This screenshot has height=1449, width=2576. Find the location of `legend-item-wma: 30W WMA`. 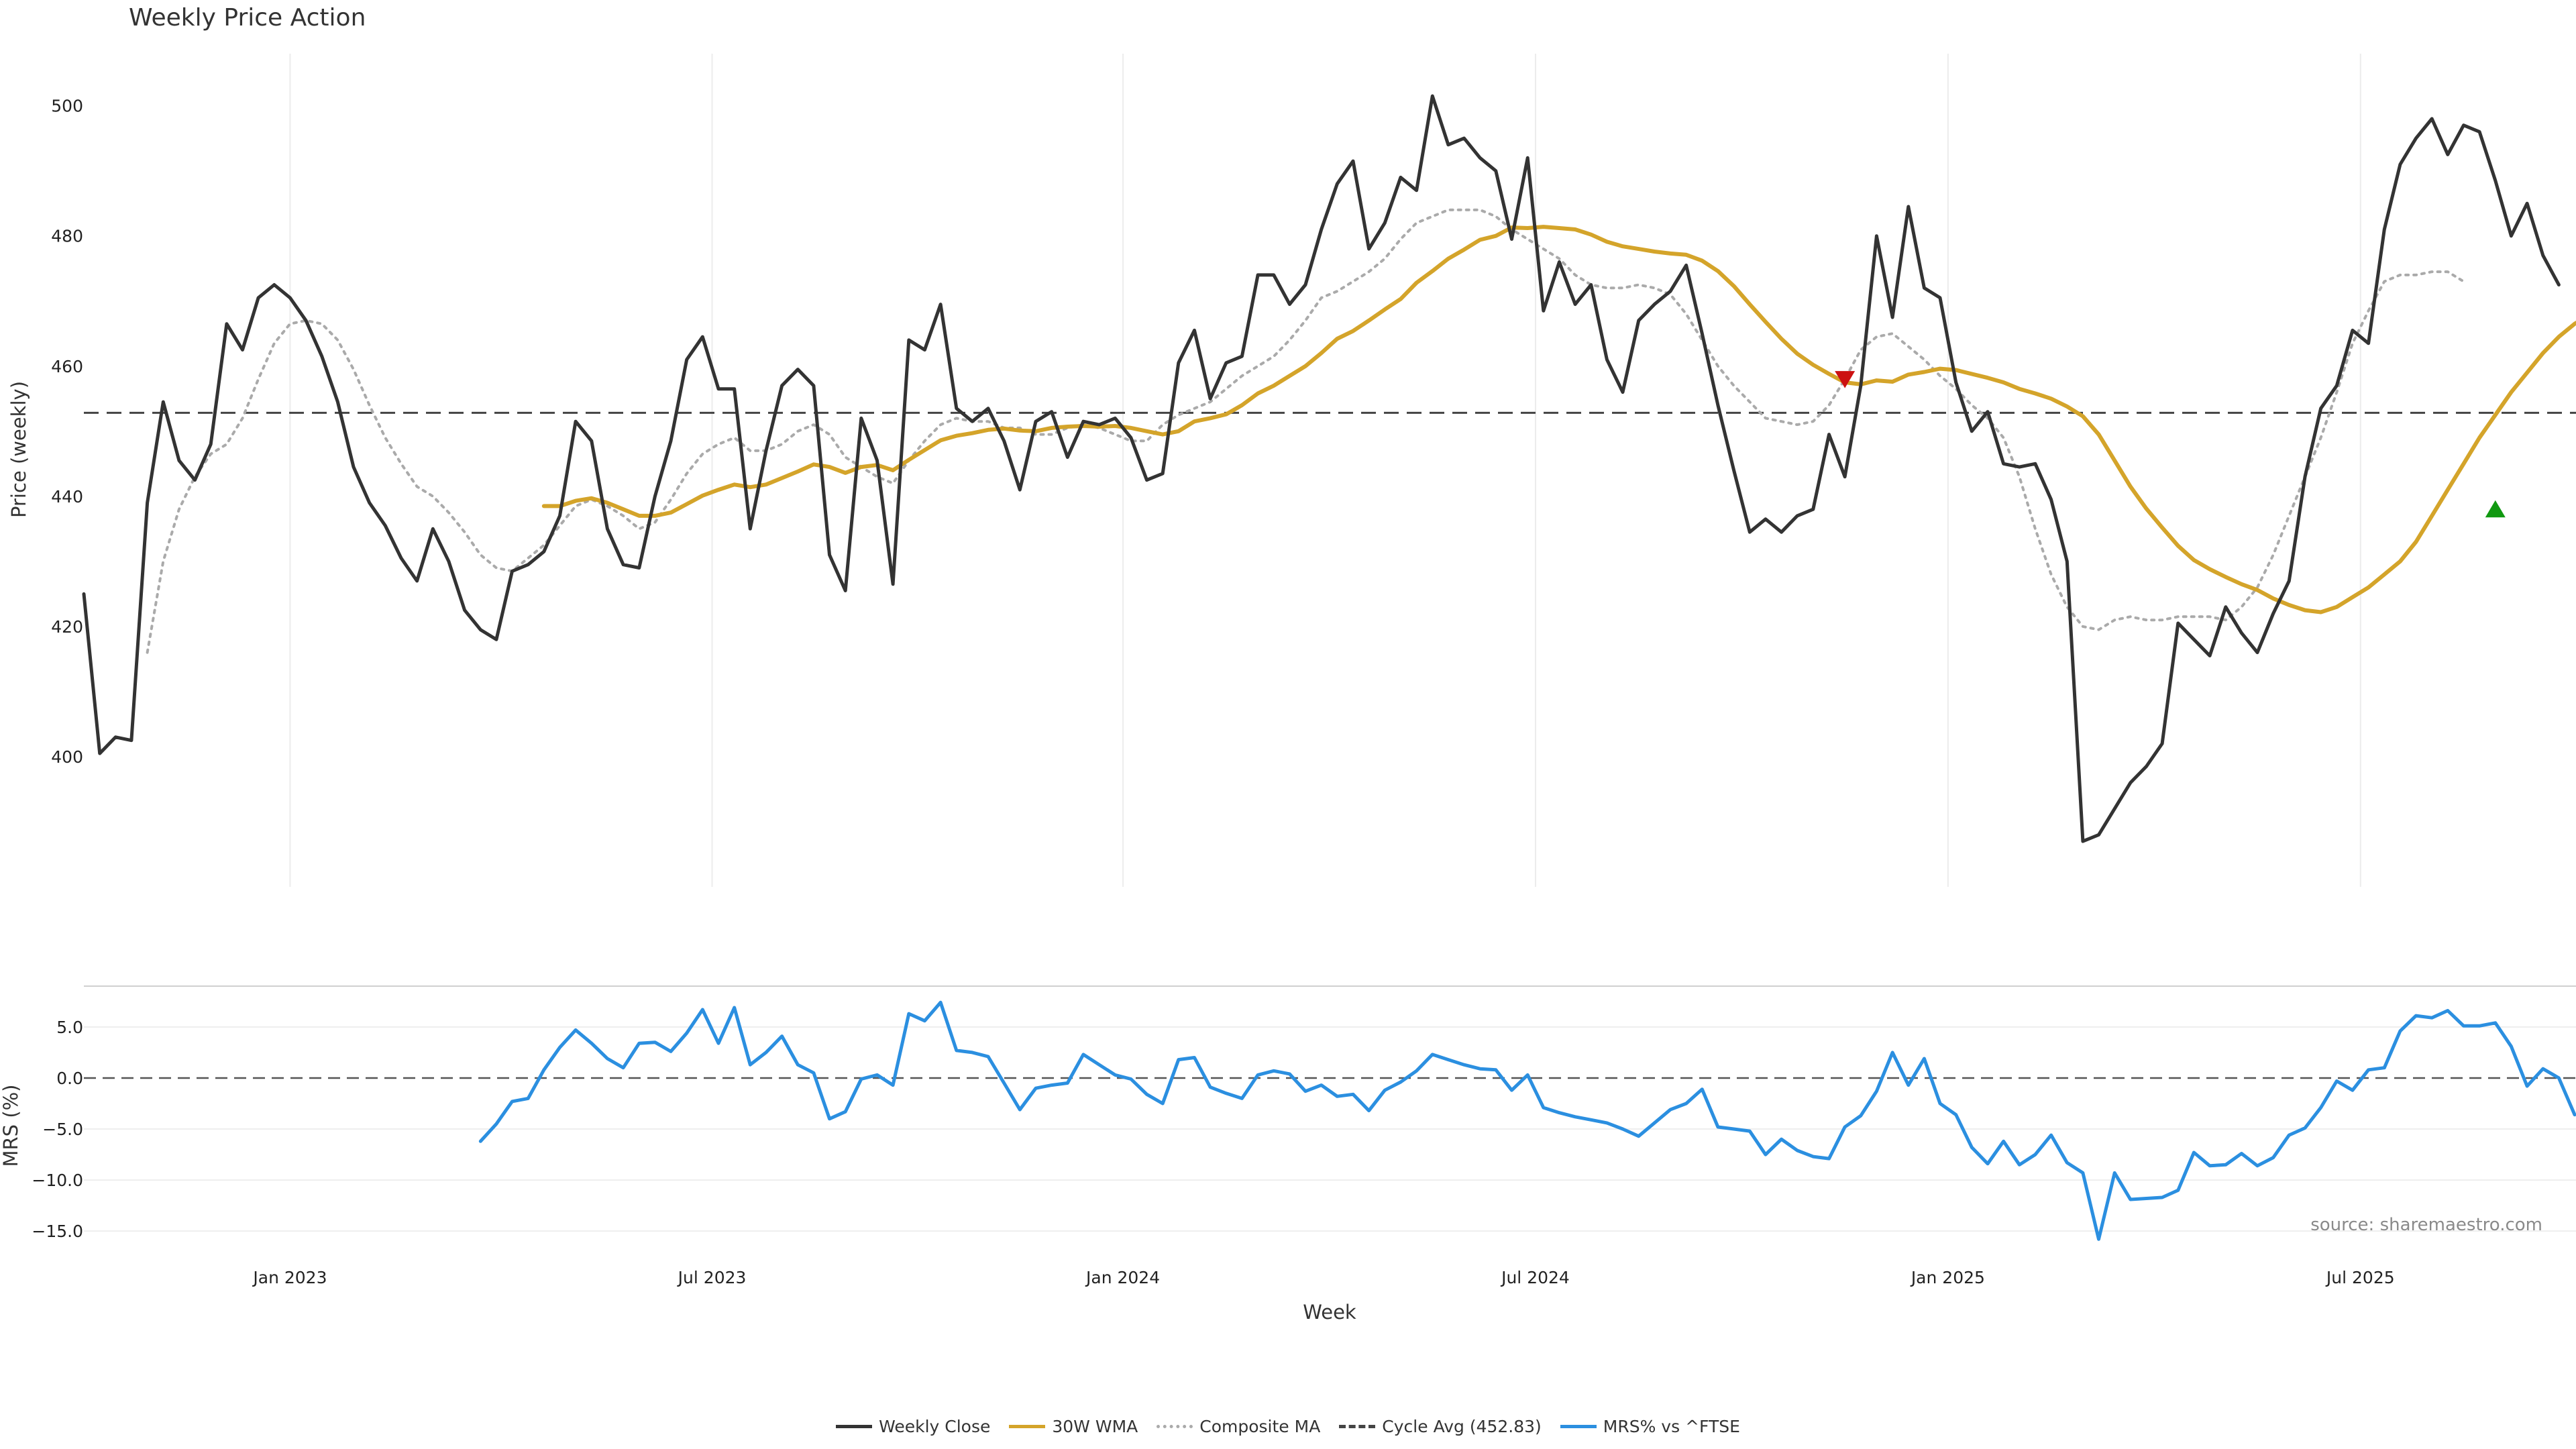

legend-item-wma: 30W WMA is located at coordinates (1073, 1426).